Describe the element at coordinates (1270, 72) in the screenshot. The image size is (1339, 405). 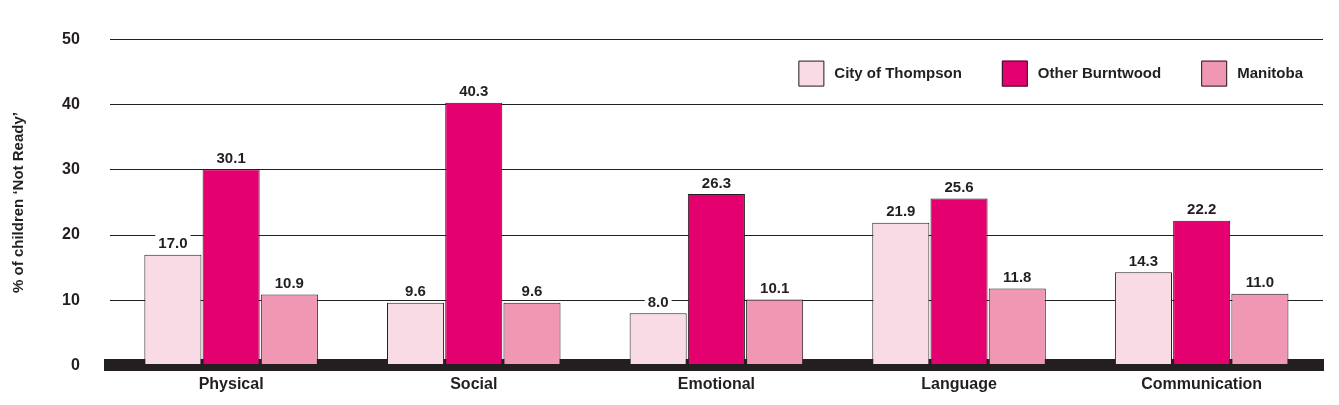
I see `legend-label: Manitoba` at that location.